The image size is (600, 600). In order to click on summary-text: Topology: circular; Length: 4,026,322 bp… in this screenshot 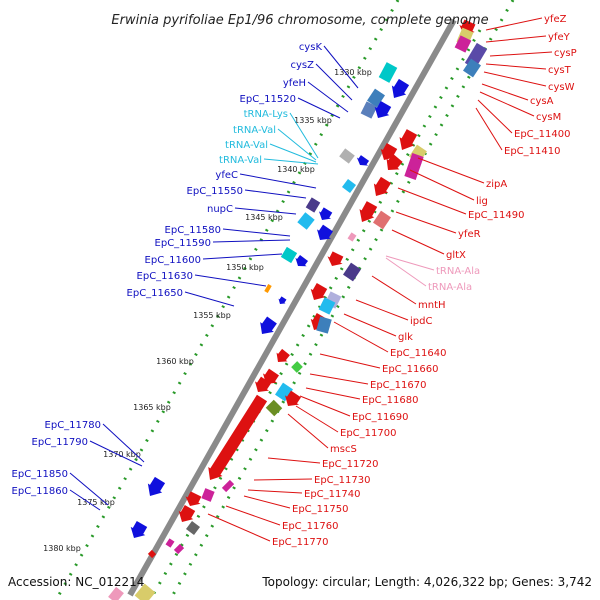, I will do `click(426, 582)`.